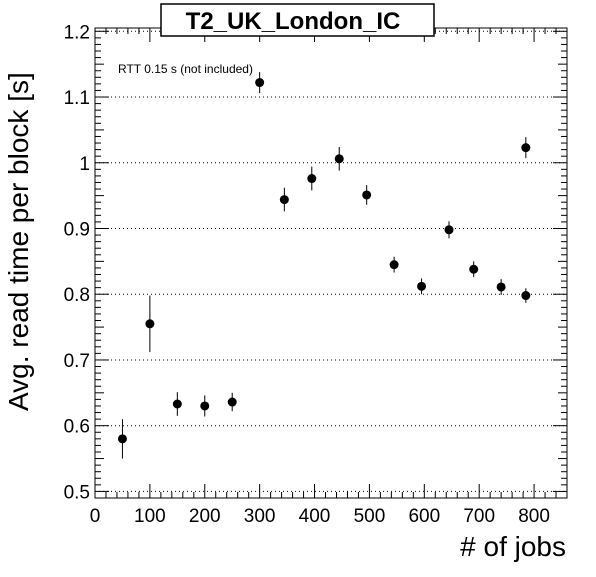 Image resolution: width=596 pixels, height=577 pixels. Describe the element at coordinates (84, 164) in the screenshot. I see `y-tick-label: 1` at that location.